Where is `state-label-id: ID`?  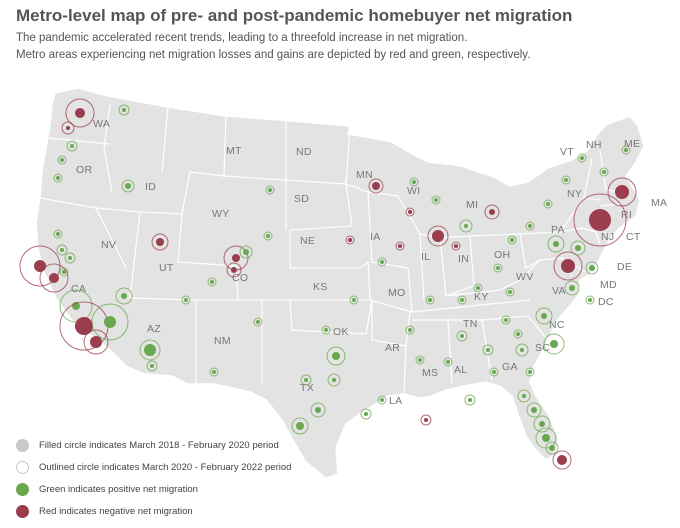
state-label-id: ID is located at coordinates (150, 187).